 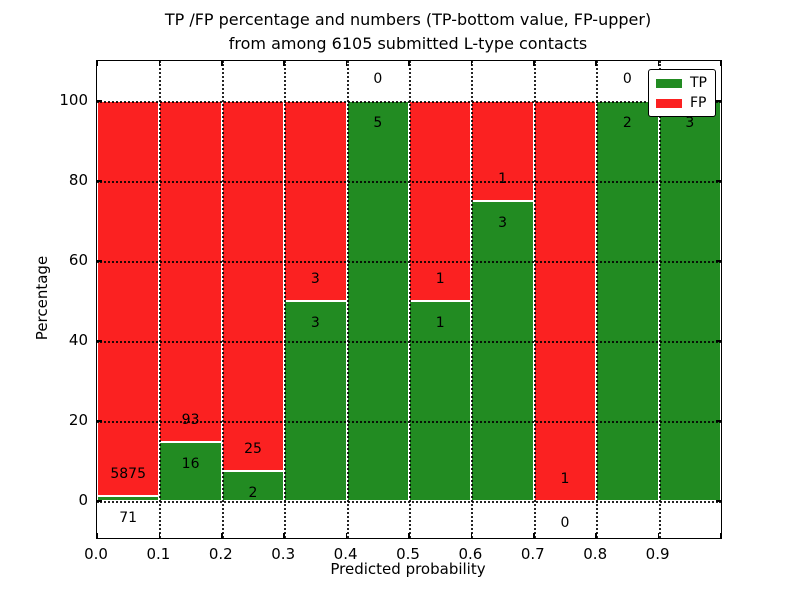 I want to click on y-tick-label: 80, so click(x=78, y=180).